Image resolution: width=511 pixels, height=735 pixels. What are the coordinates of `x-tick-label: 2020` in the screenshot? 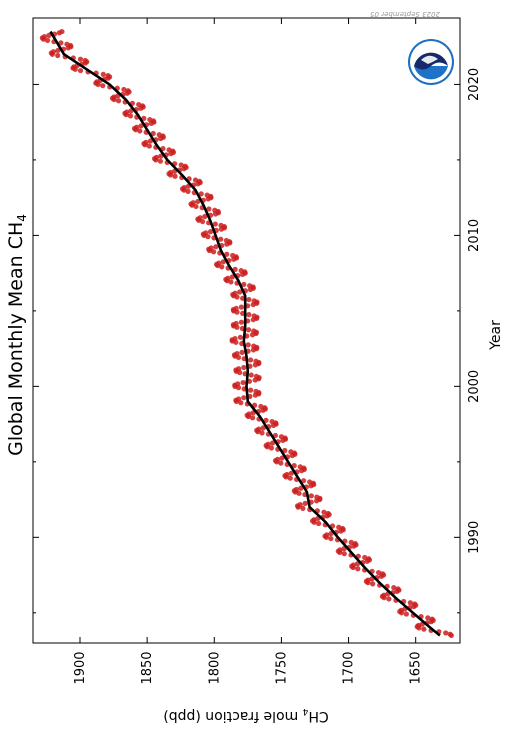 It's located at (474, 84).